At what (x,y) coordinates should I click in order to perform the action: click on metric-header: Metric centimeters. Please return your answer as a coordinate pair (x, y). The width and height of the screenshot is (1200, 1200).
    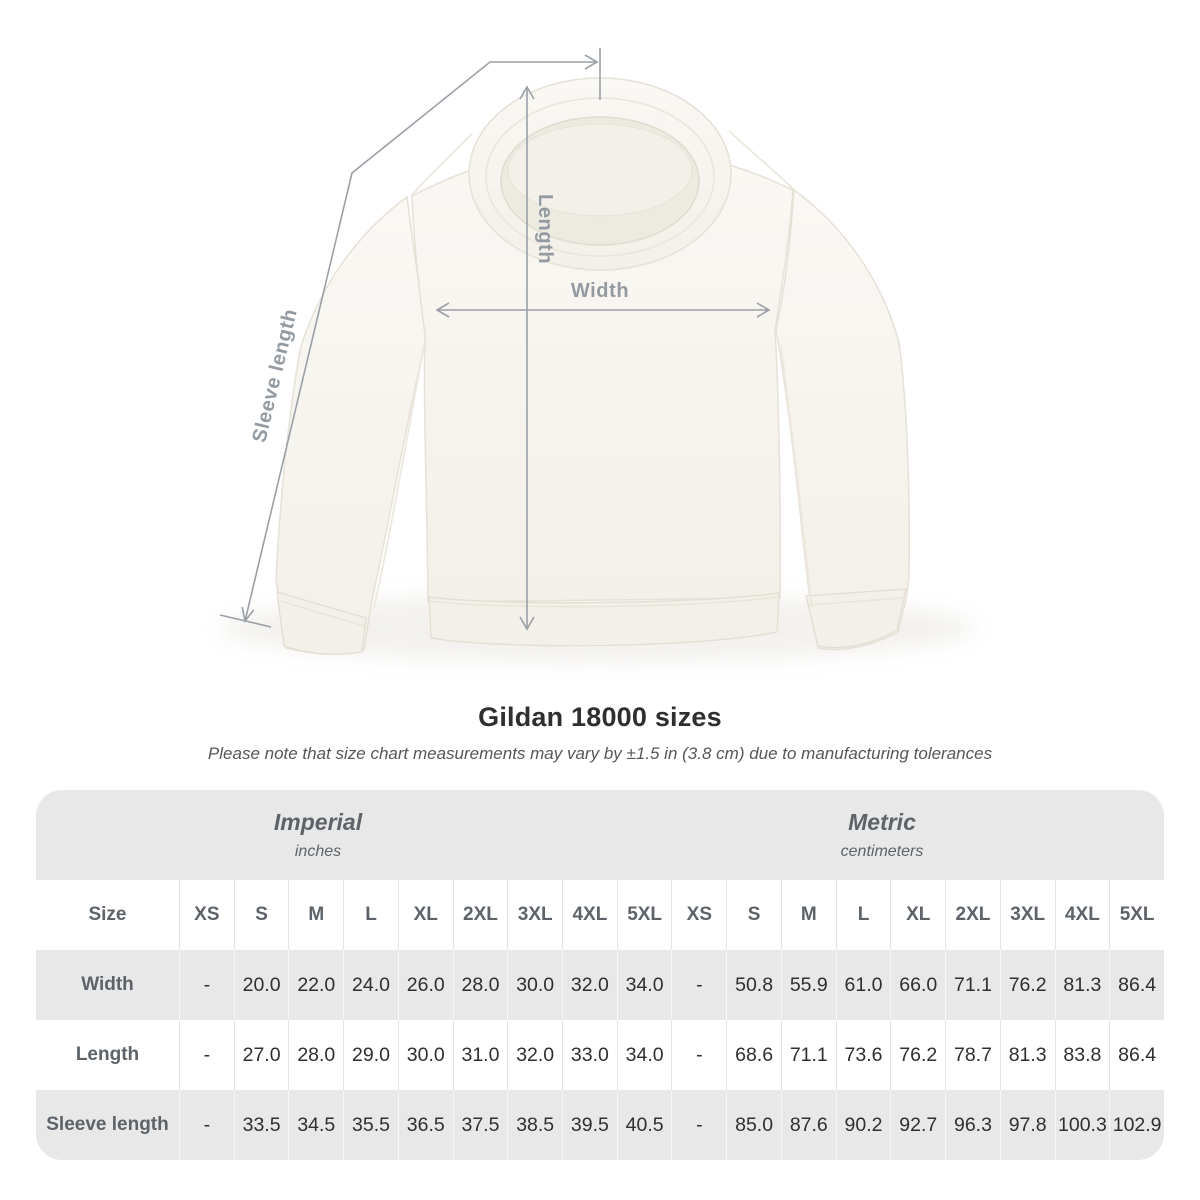
    Looking at the image, I should click on (882, 835).